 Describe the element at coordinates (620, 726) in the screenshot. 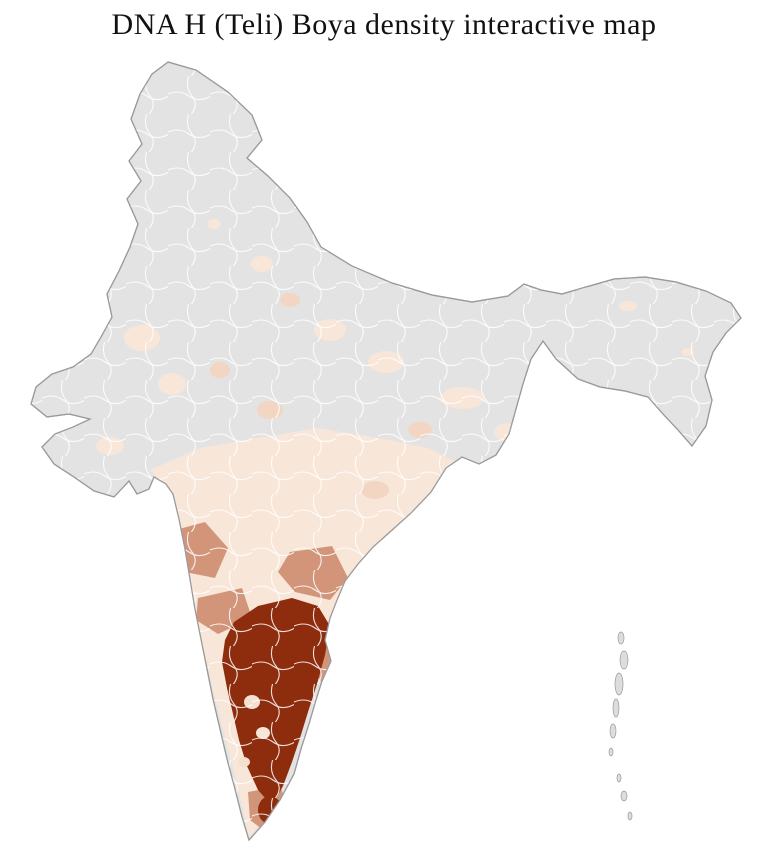

I see `andaman-nicobar-islands` at that location.